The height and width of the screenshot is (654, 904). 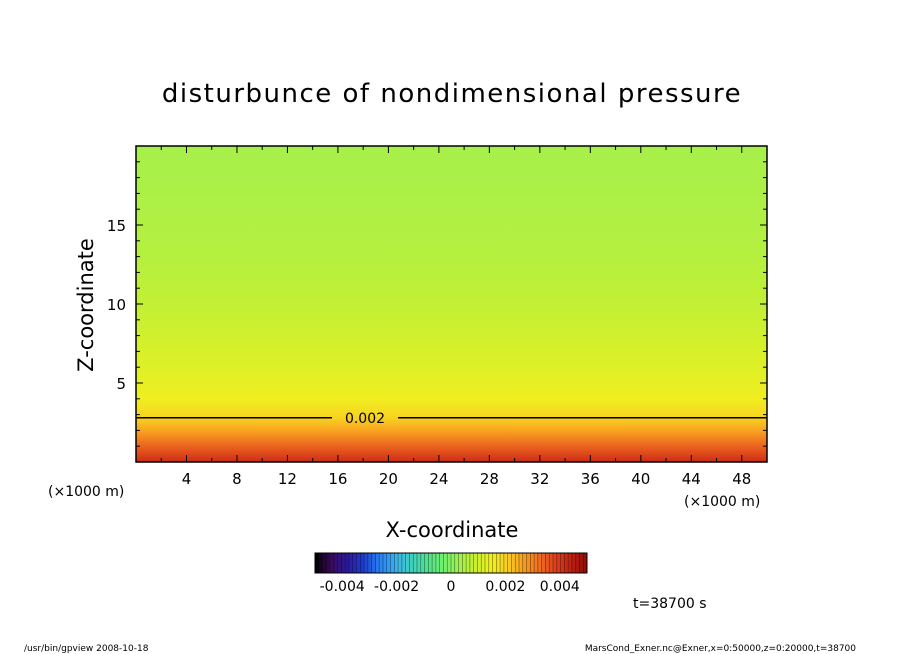 I want to click on colorbar-tick-labels: -0.004 -0.002 0 0.002 0.004, so click(x=450, y=587).